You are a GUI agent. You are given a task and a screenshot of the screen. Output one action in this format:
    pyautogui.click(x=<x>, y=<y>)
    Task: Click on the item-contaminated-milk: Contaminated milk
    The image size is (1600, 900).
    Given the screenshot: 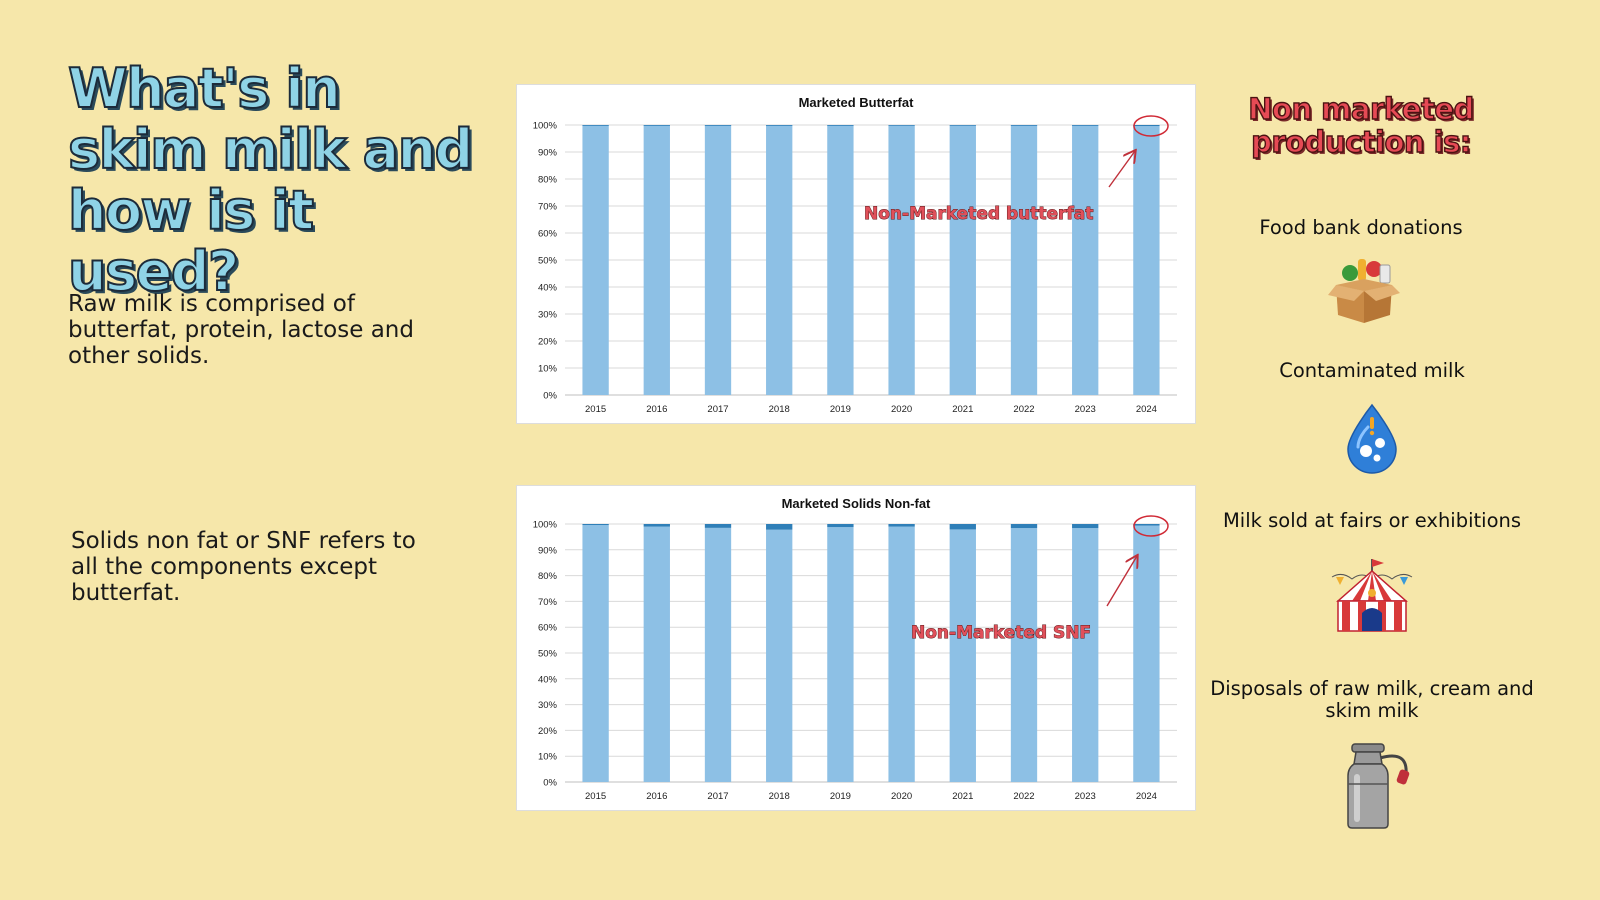 What is the action you would take?
    pyautogui.click(x=1372, y=370)
    